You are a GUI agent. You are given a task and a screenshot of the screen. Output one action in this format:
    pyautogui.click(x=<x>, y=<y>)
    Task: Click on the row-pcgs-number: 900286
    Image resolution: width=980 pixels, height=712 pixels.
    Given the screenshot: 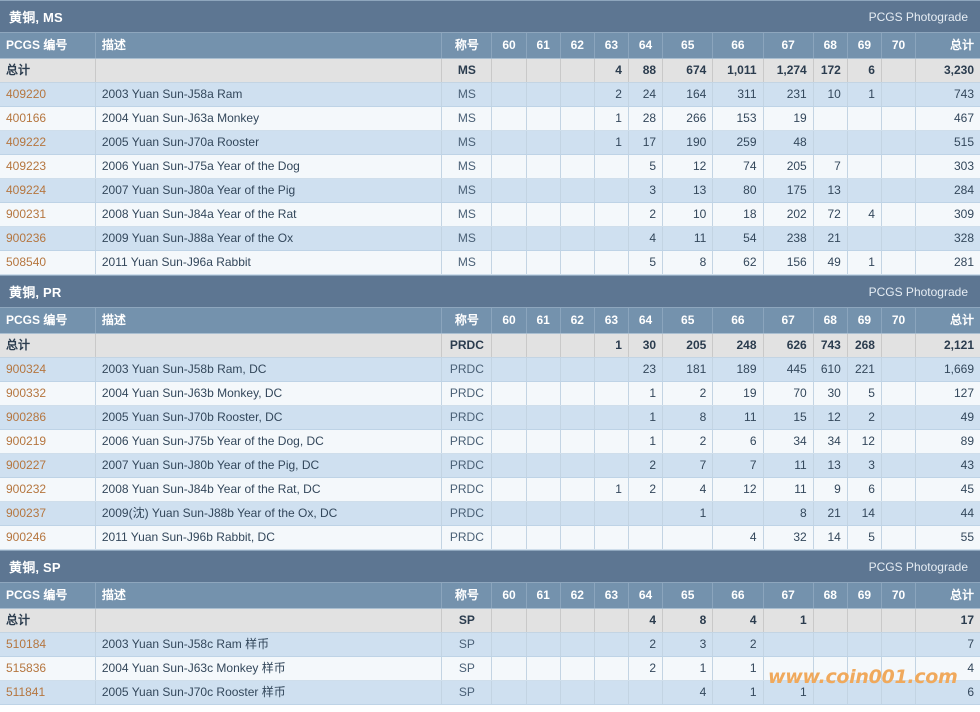 What is the action you would take?
    pyautogui.click(x=48, y=417)
    